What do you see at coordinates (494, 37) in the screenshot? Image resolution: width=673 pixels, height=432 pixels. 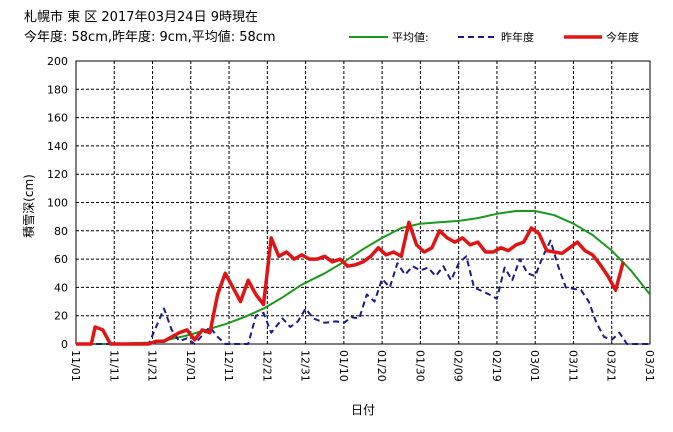 I see `legend: 平均値: 昨年度 今年度` at bounding box center [494, 37].